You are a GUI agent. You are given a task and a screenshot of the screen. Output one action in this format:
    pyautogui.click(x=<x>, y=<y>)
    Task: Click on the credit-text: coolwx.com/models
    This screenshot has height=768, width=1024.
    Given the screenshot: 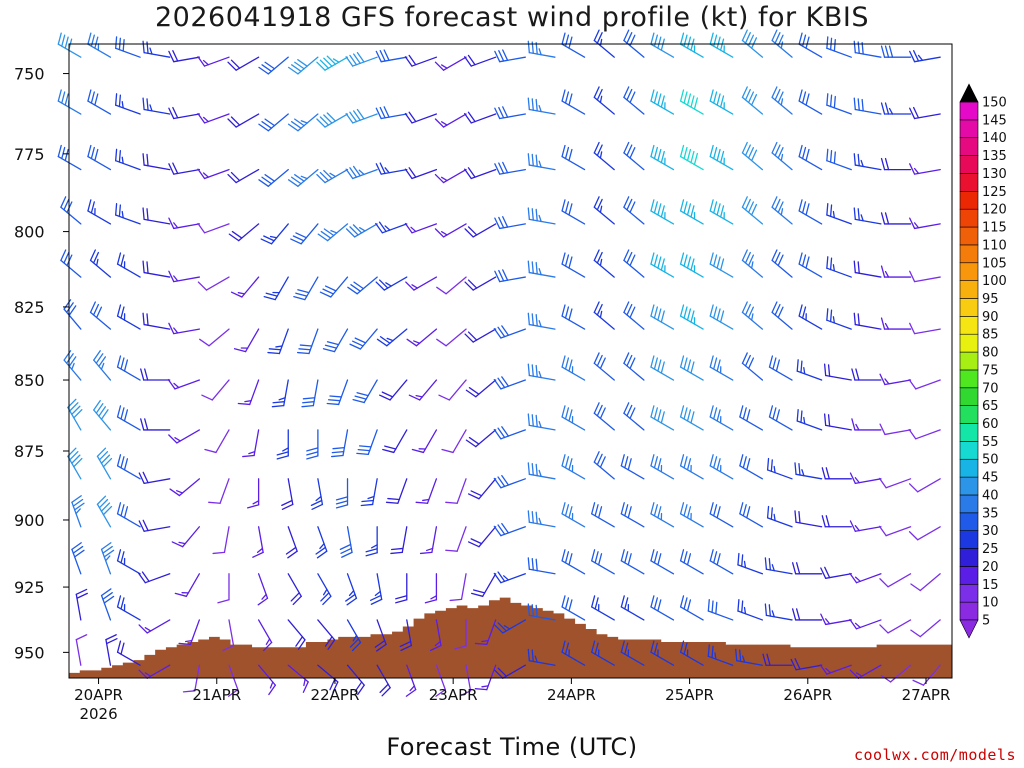 What is the action you would take?
    pyautogui.click(x=934, y=755)
    